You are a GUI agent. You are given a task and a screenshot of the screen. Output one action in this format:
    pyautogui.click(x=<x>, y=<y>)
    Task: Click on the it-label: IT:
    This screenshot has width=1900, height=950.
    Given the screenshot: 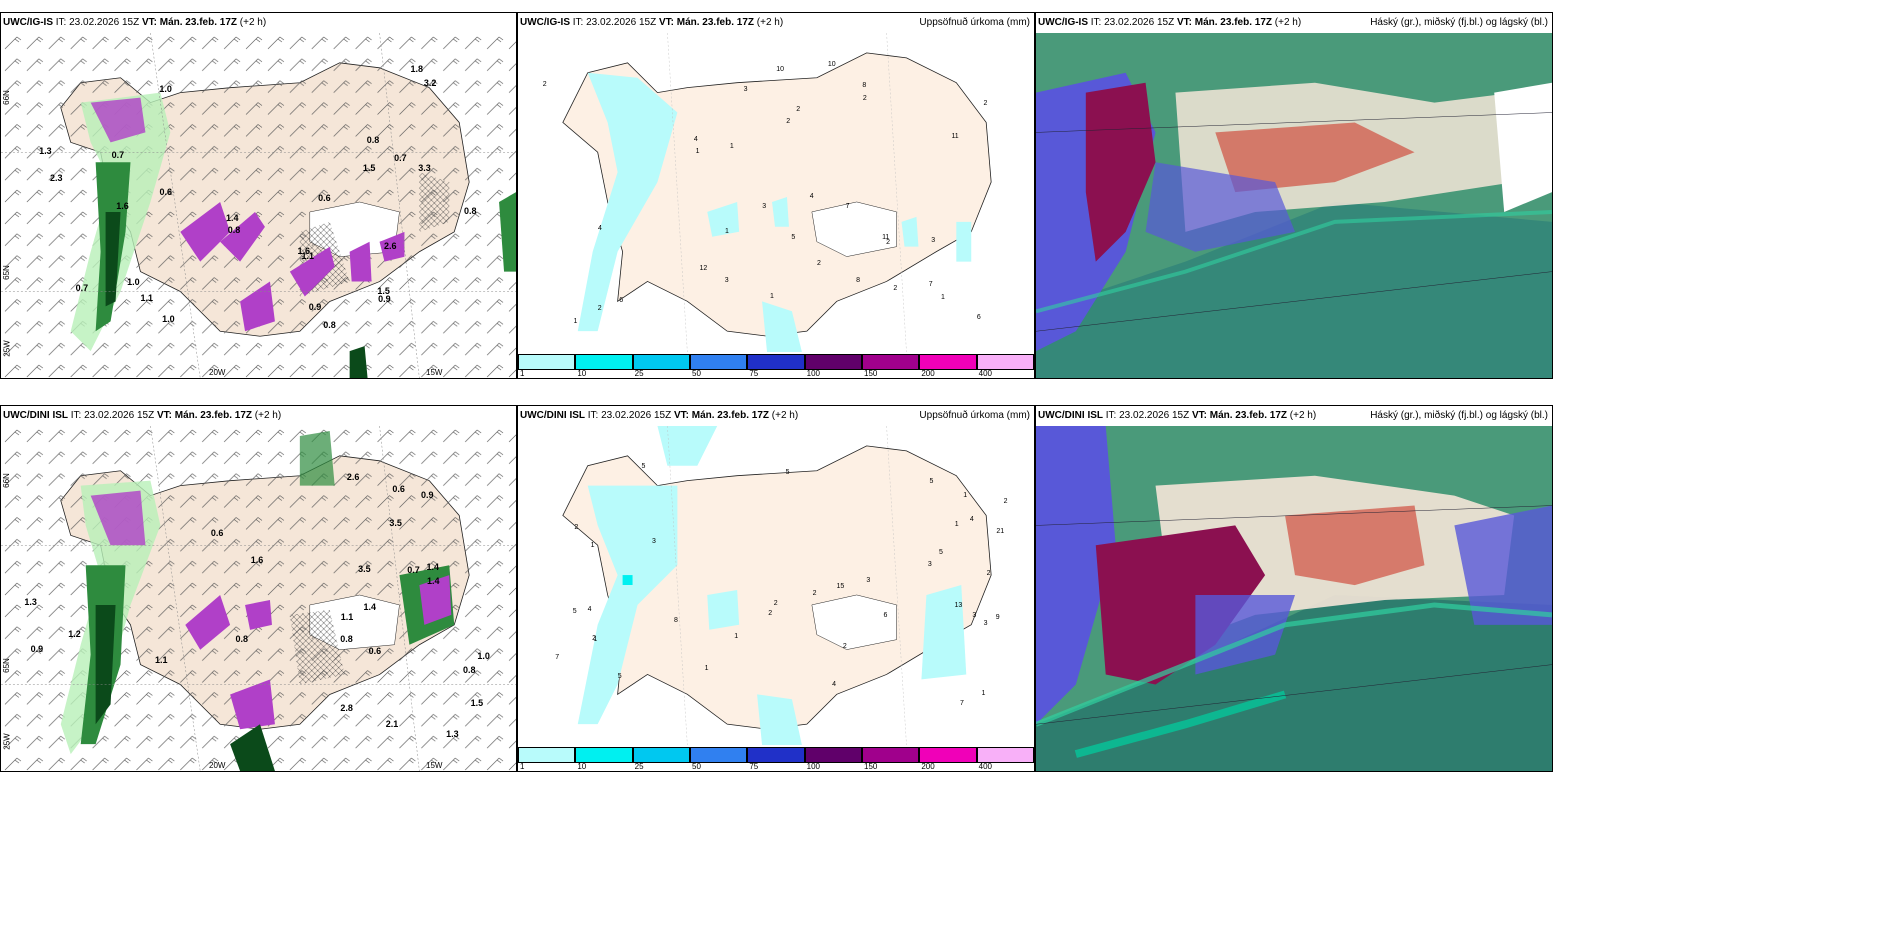 What is the action you would take?
    pyautogui.click(x=61, y=22)
    